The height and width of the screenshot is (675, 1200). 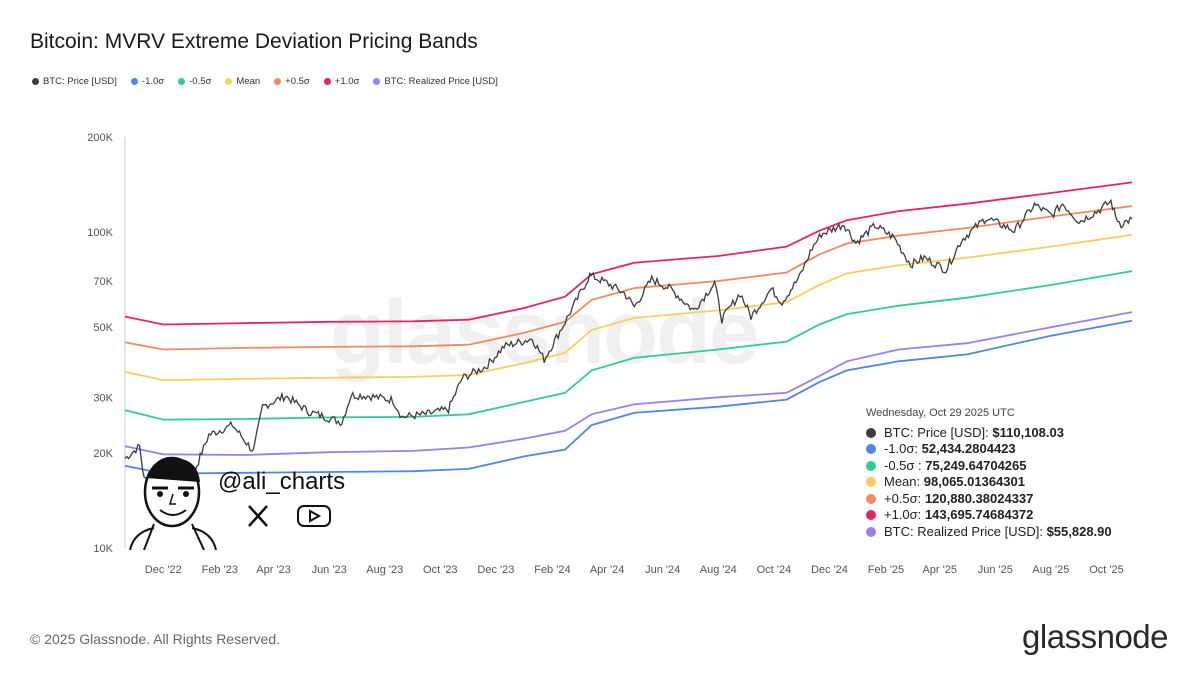 I want to click on tooltip-value: 52,434.2804423, so click(x=968, y=448).